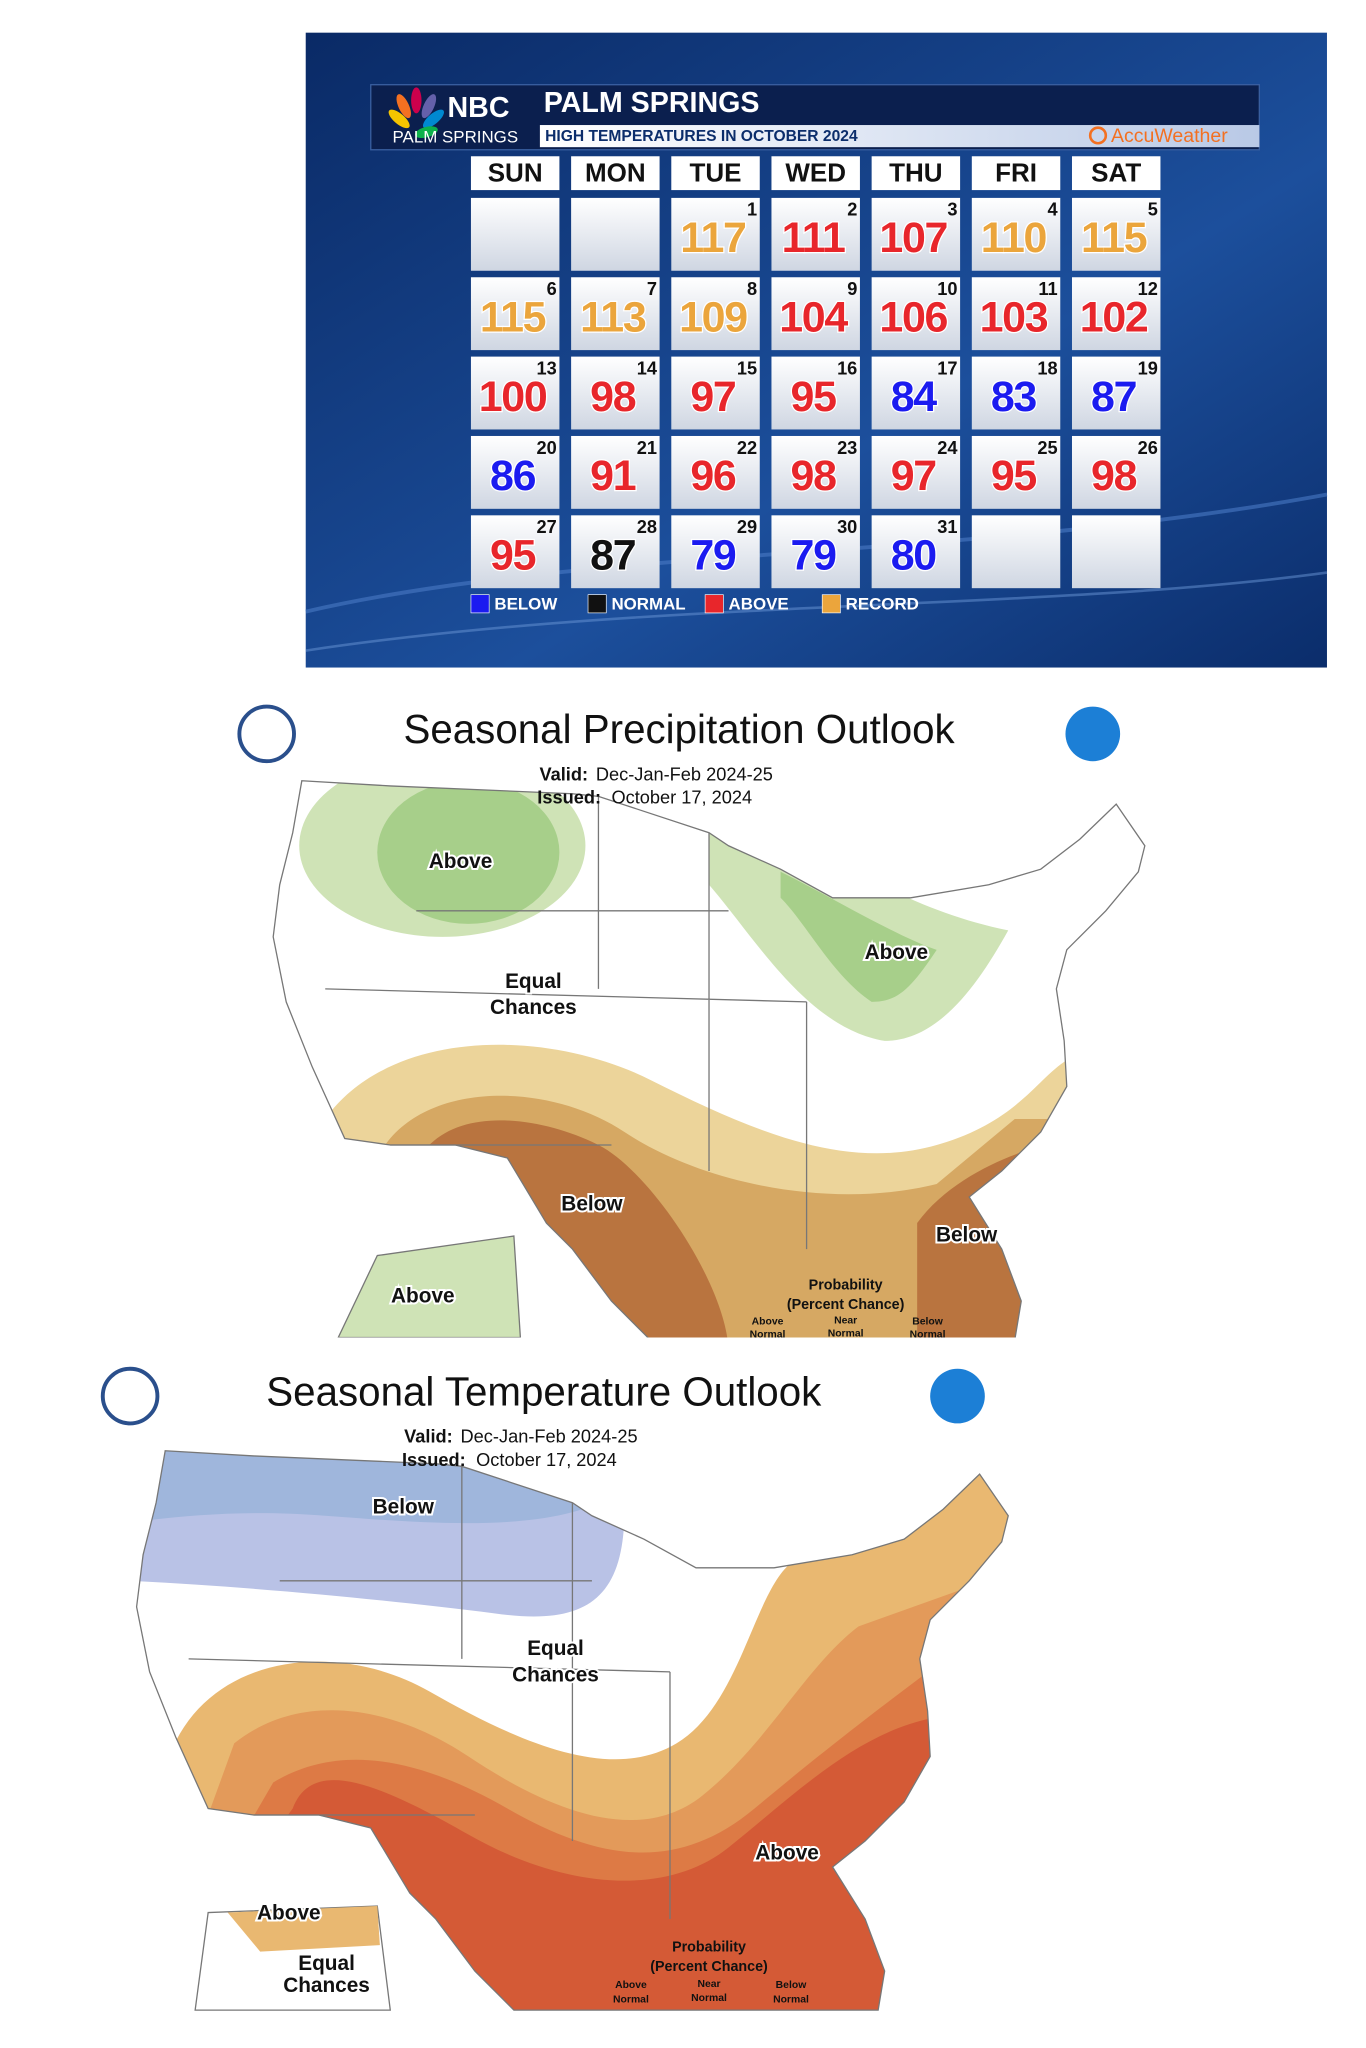  What do you see at coordinates (652, 289) in the screenshot?
I see `day-number: 7` at bounding box center [652, 289].